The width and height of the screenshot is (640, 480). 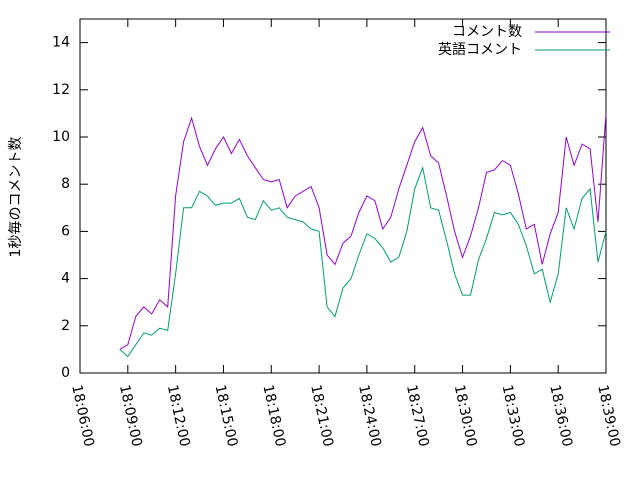 What do you see at coordinates (61, 90) in the screenshot?
I see `y-tick-label: 12` at bounding box center [61, 90].